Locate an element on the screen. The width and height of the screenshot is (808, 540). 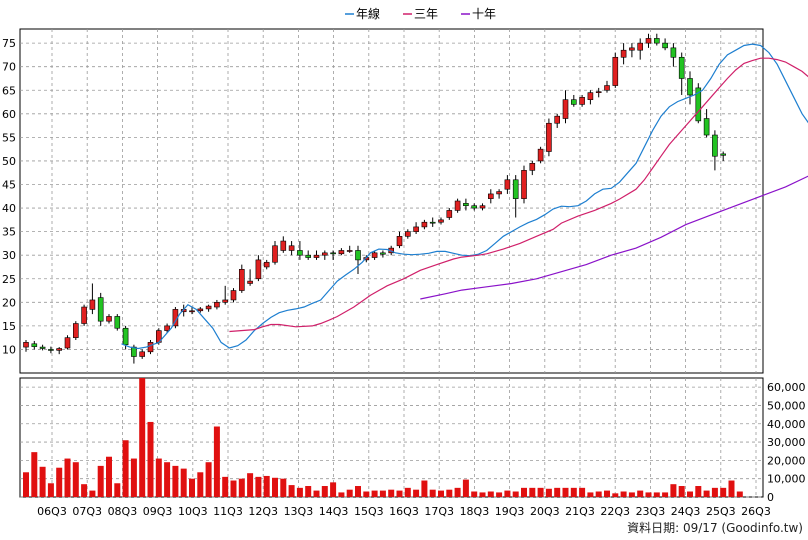
x-tick-label: 26Q3 is located at coordinates (756, 511).